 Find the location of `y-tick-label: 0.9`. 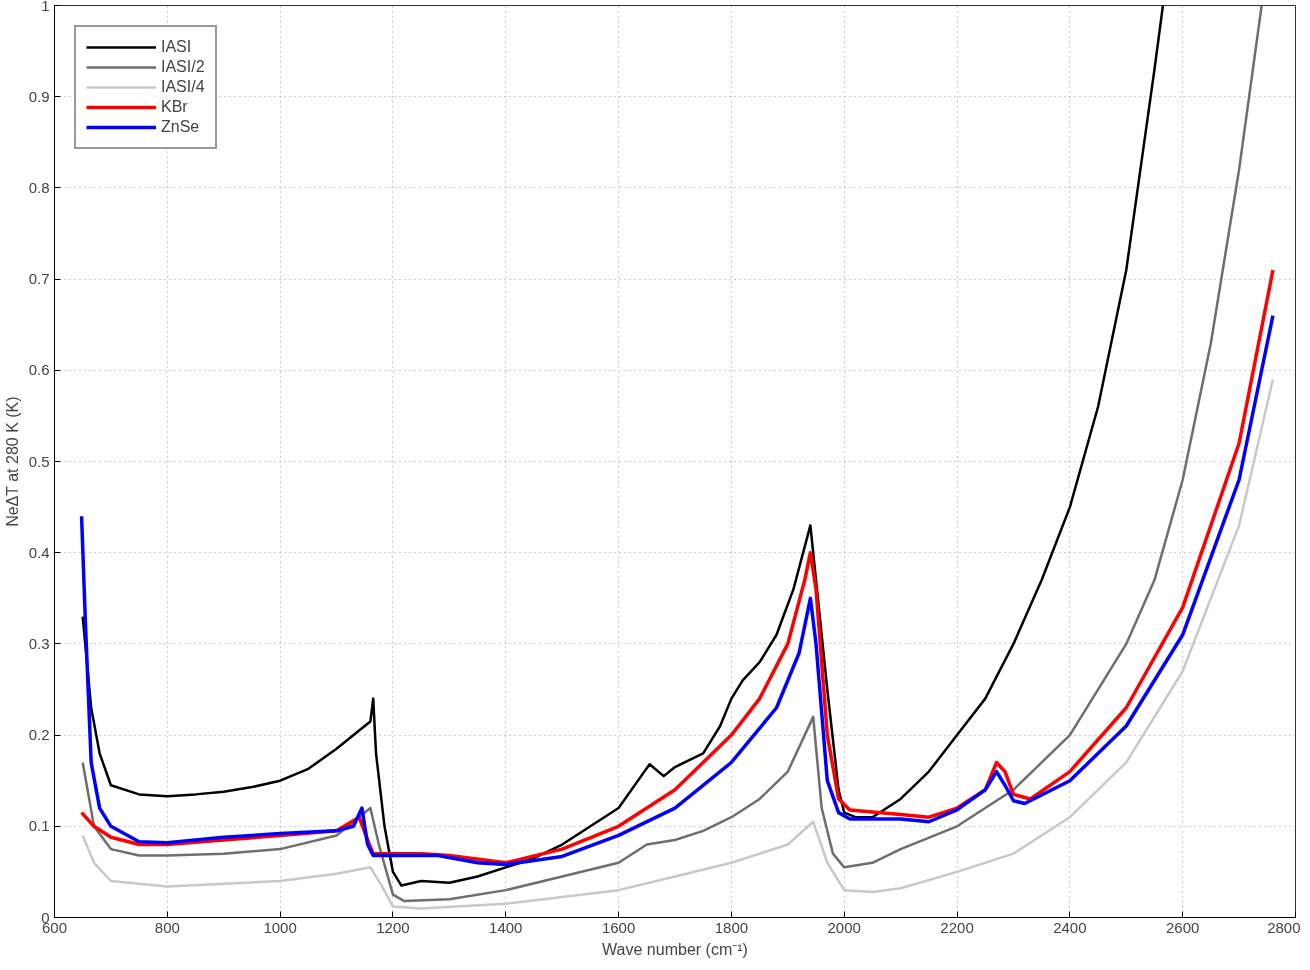

y-tick-label: 0.9 is located at coordinates (39, 96).